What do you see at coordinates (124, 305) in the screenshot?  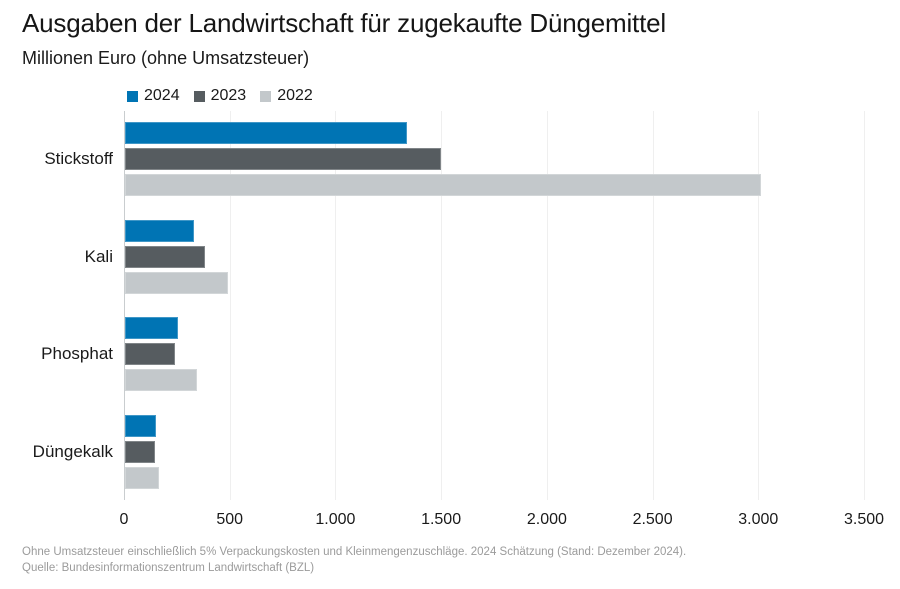 I see `zero-axis-line` at bounding box center [124, 305].